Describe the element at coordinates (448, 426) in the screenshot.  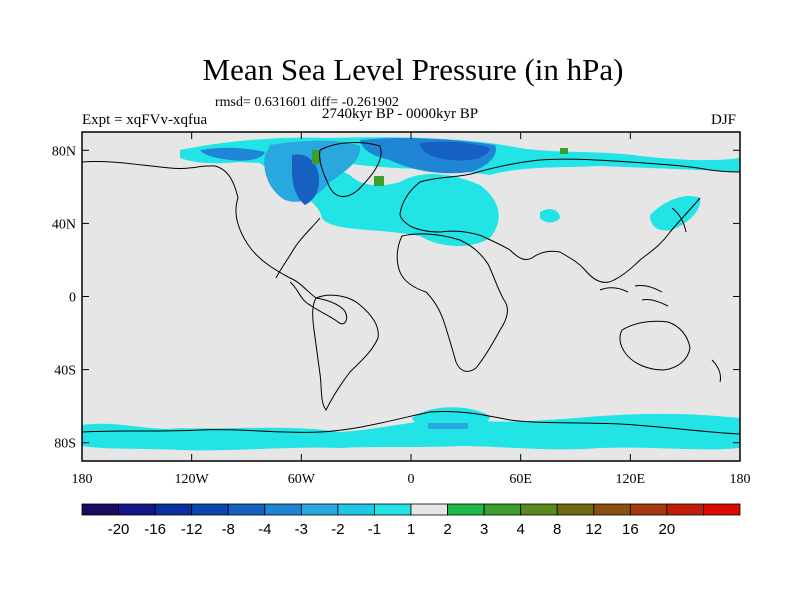
I see `anomaly-weddell-core` at that location.